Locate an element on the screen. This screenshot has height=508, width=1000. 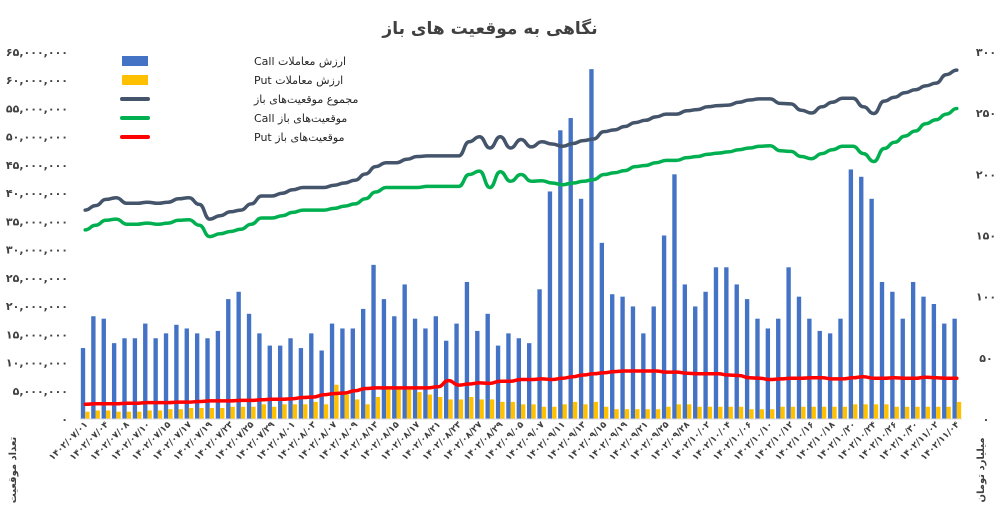
legend-item-call-positions: موقعیت‌های باز Call is located at coordinates (233, 118).